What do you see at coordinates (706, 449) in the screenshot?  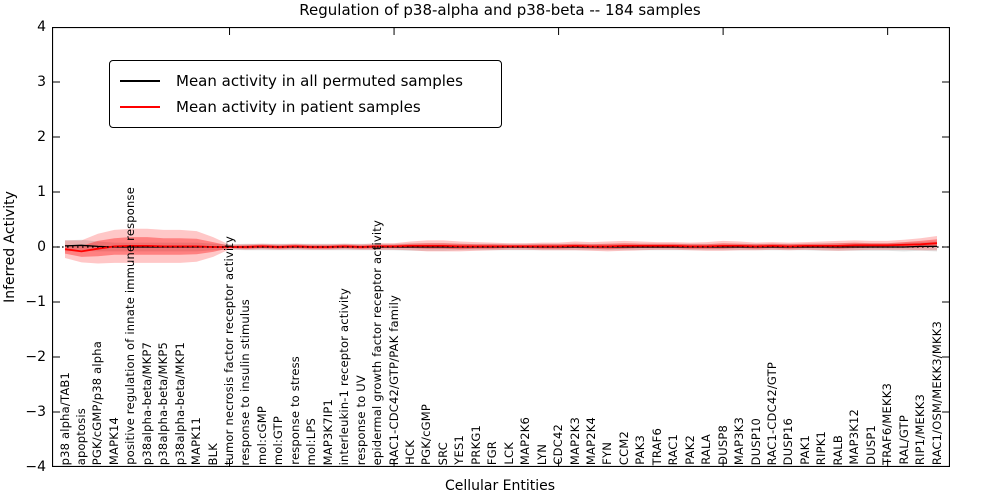 I see `x-tick-label: RALA` at bounding box center [706, 449].